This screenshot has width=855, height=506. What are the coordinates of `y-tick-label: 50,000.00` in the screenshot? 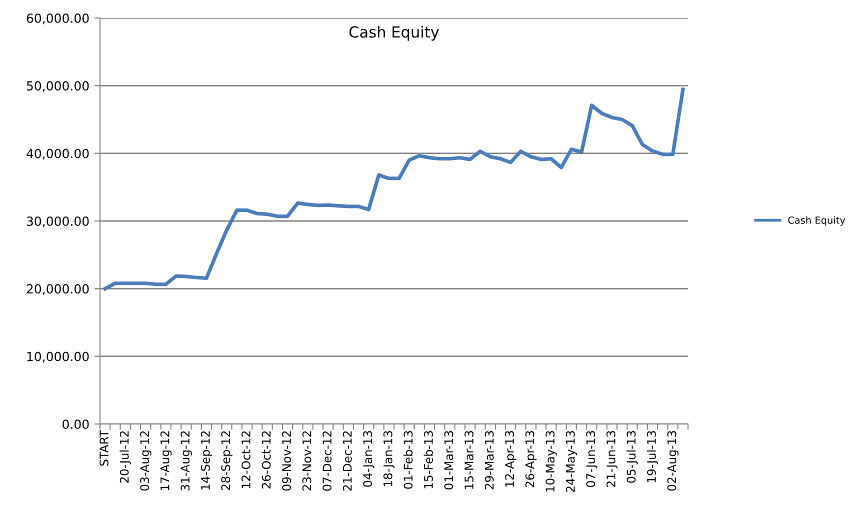 It's located at (57, 86).